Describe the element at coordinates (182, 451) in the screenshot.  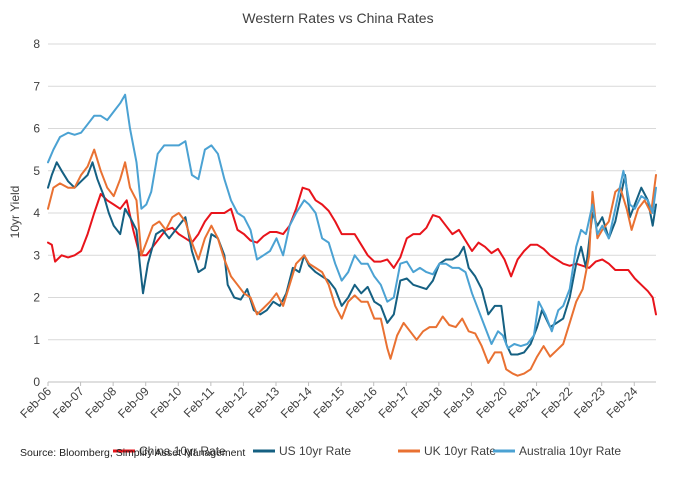
I see `legend-label-0: China 10yr Rate` at that location.